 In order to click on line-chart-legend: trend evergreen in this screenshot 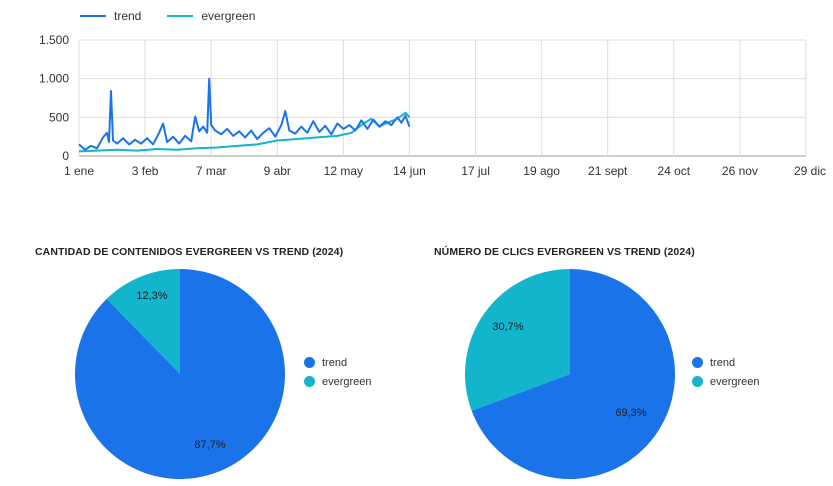, I will do `click(167, 16)`.